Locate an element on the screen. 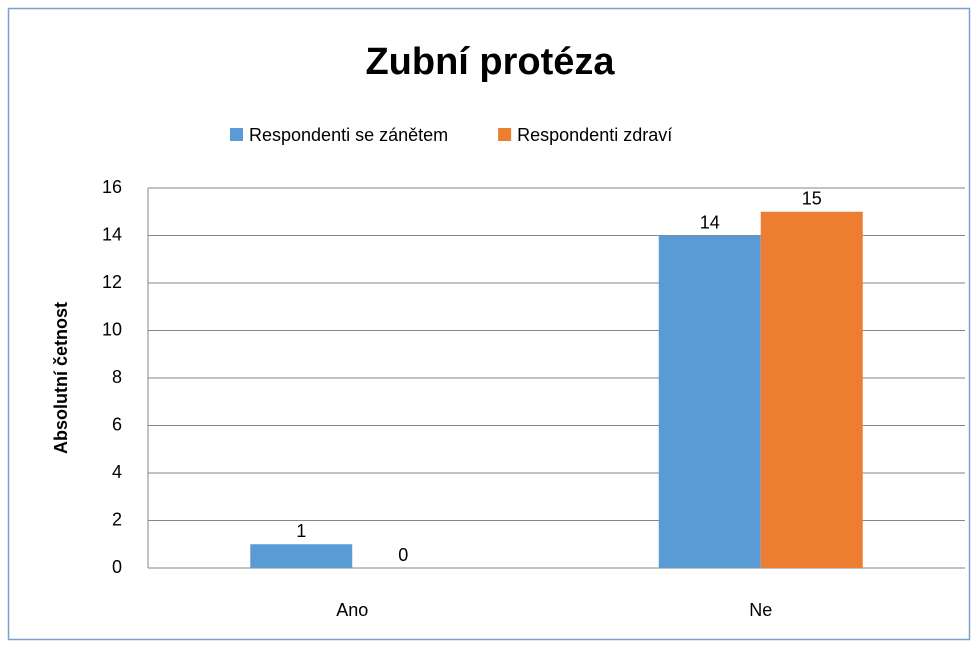 The image size is (979, 648). y-tick-label: 6 is located at coordinates (117, 424).